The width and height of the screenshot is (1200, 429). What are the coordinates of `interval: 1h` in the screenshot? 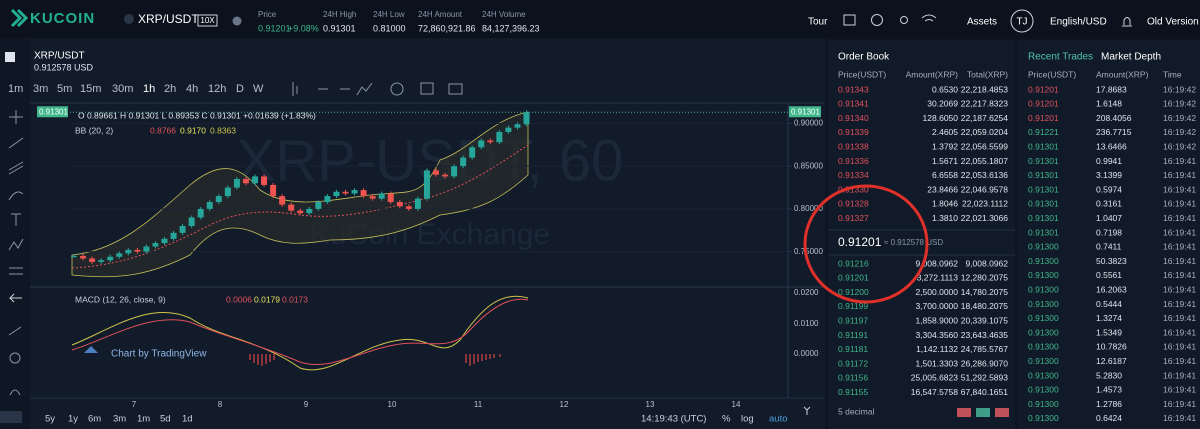 It's located at (149, 89).